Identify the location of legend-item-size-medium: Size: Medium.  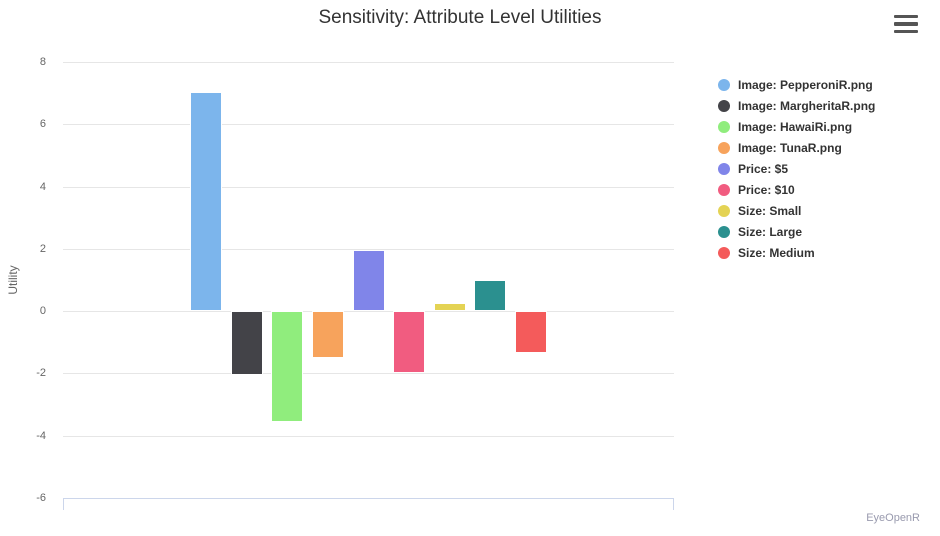
(793, 252).